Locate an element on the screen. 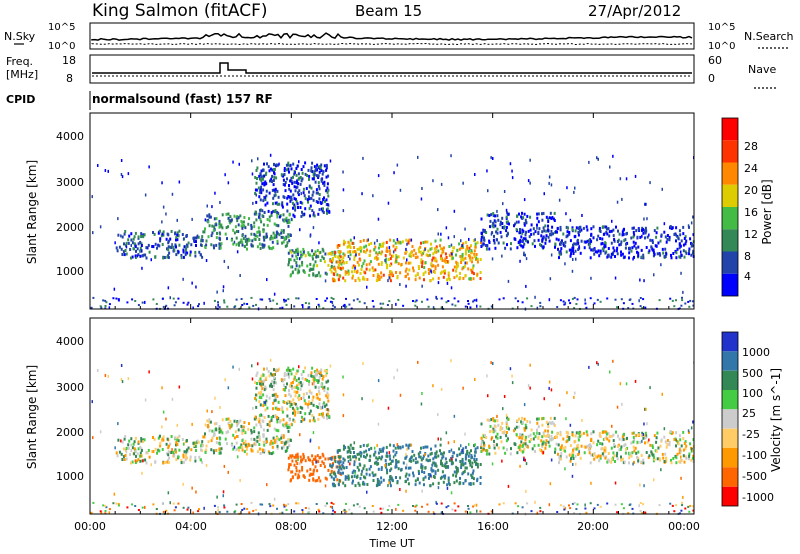 The image size is (800, 554). noise-panel: N.Sky 10^5 10^0 10^5 10^0 N.Search is located at coordinates (399, 37).